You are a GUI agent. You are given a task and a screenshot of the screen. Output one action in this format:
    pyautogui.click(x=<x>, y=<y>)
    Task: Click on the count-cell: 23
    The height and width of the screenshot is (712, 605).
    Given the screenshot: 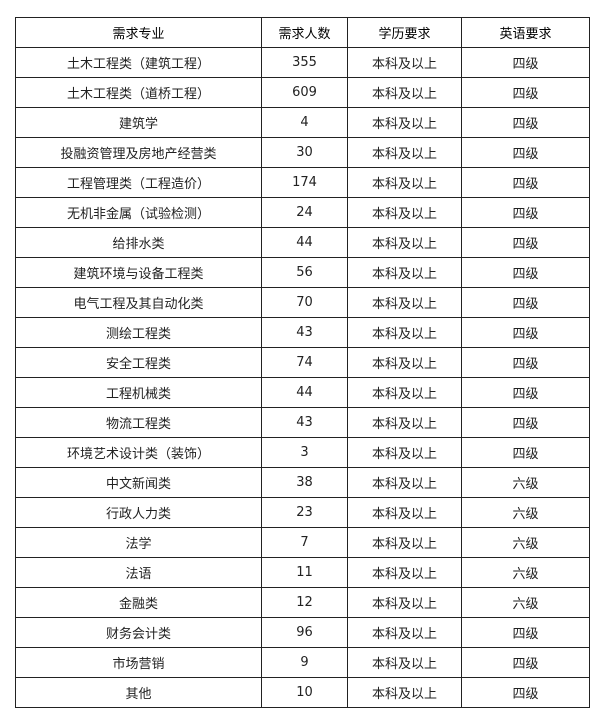 What is the action you would take?
    pyautogui.click(x=304, y=512)
    